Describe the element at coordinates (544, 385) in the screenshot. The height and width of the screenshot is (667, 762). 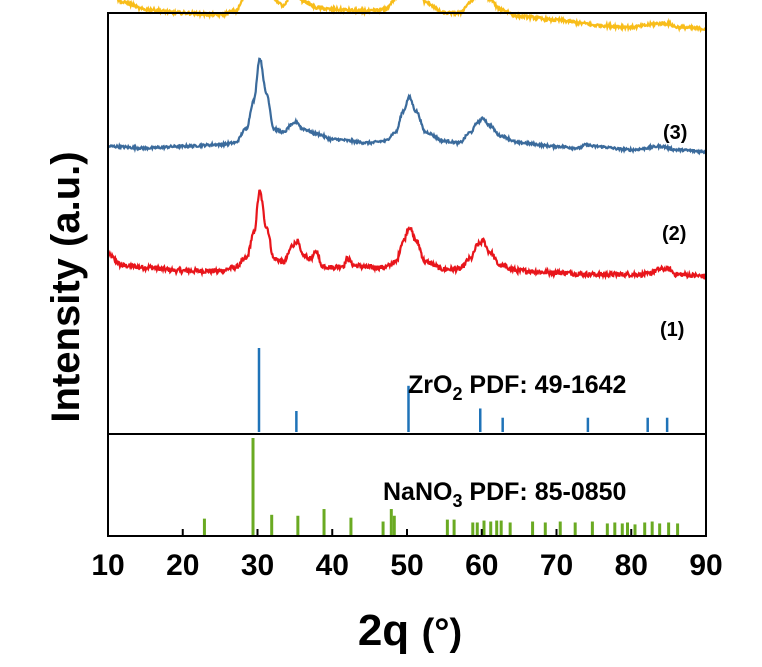
I see `zro2-label-suffix: PDF: 49-1642` at that location.